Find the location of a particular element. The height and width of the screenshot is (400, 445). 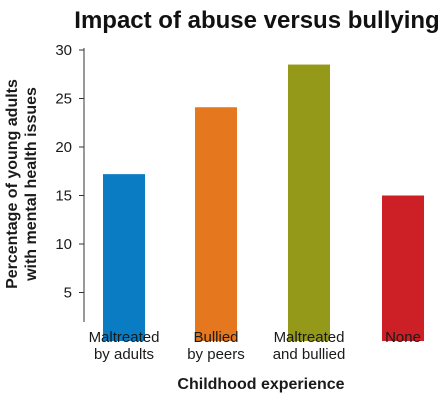

y-axis-label-line-2: with mental health issues is located at coordinates (31, 184).